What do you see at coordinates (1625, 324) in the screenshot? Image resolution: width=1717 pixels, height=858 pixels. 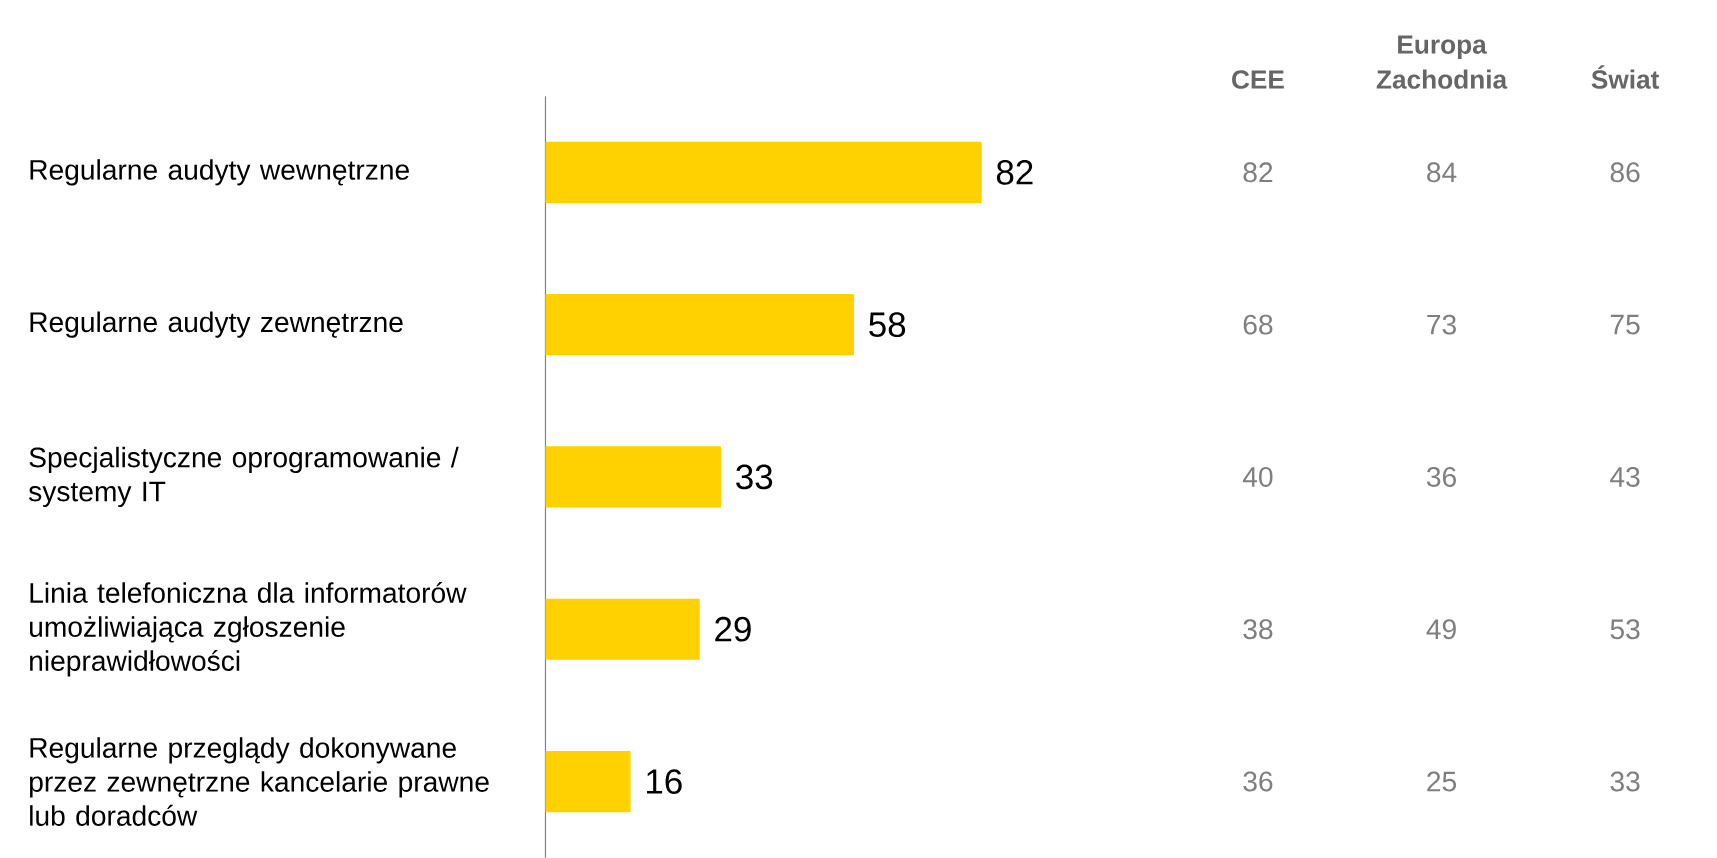 I see `data-label: 75` at bounding box center [1625, 324].